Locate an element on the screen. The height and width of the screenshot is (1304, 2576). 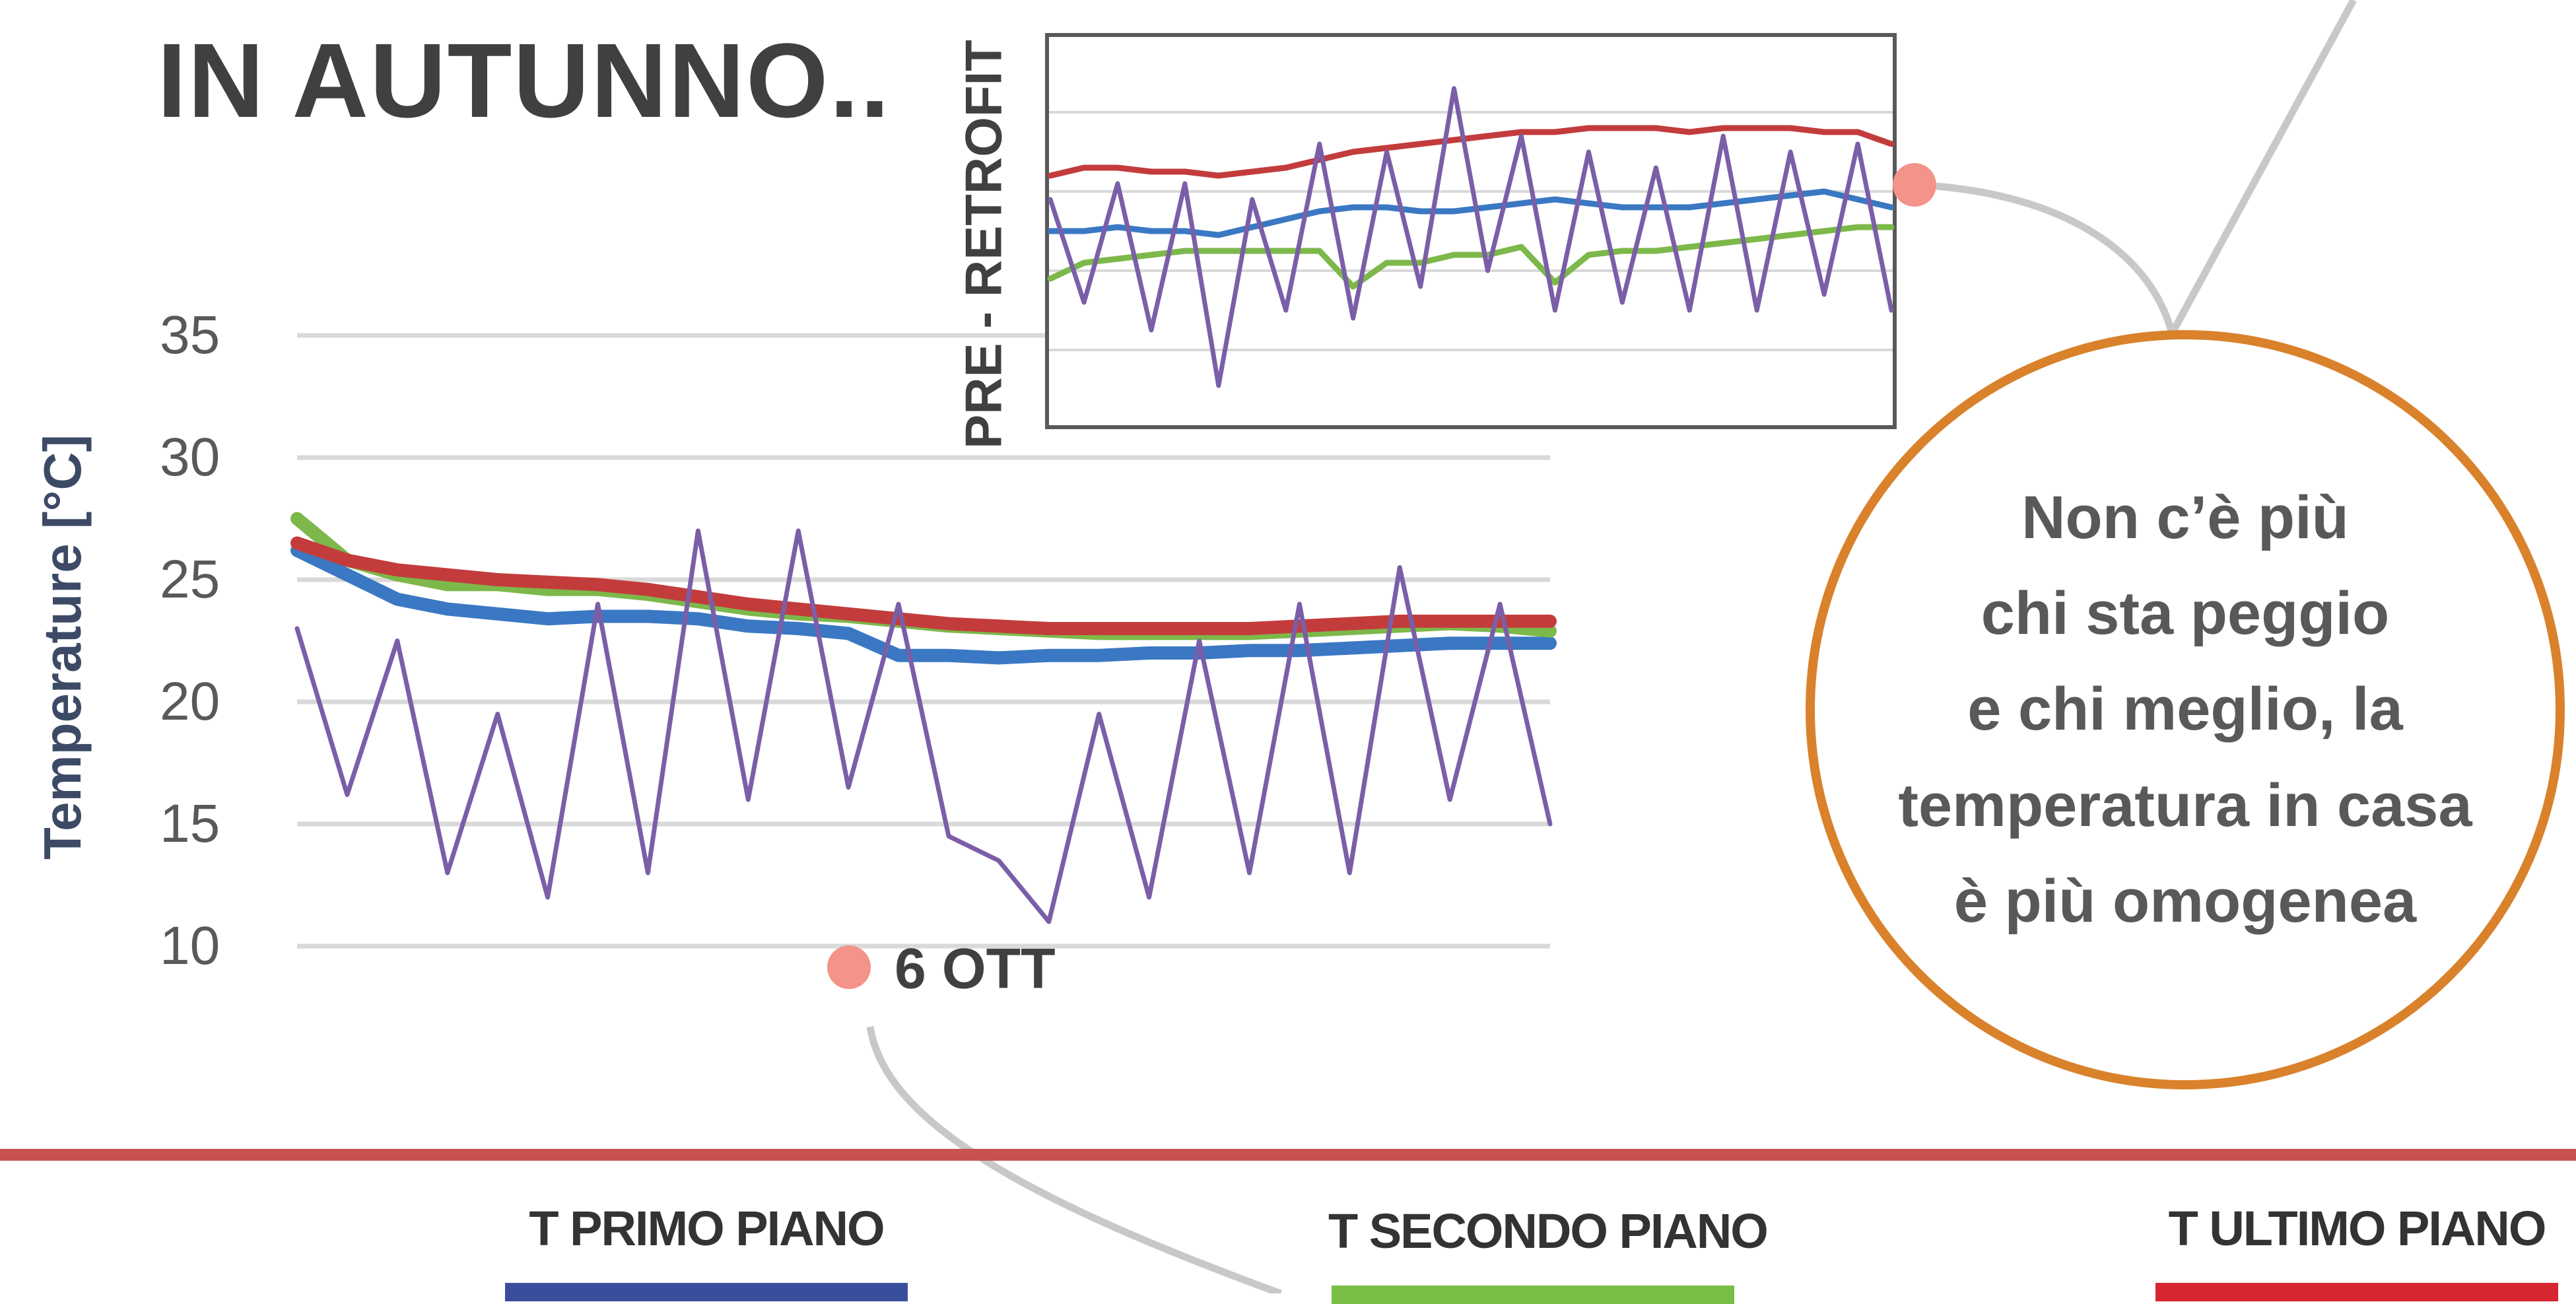
callout-line: è più omogenea is located at coordinates (2185, 902).